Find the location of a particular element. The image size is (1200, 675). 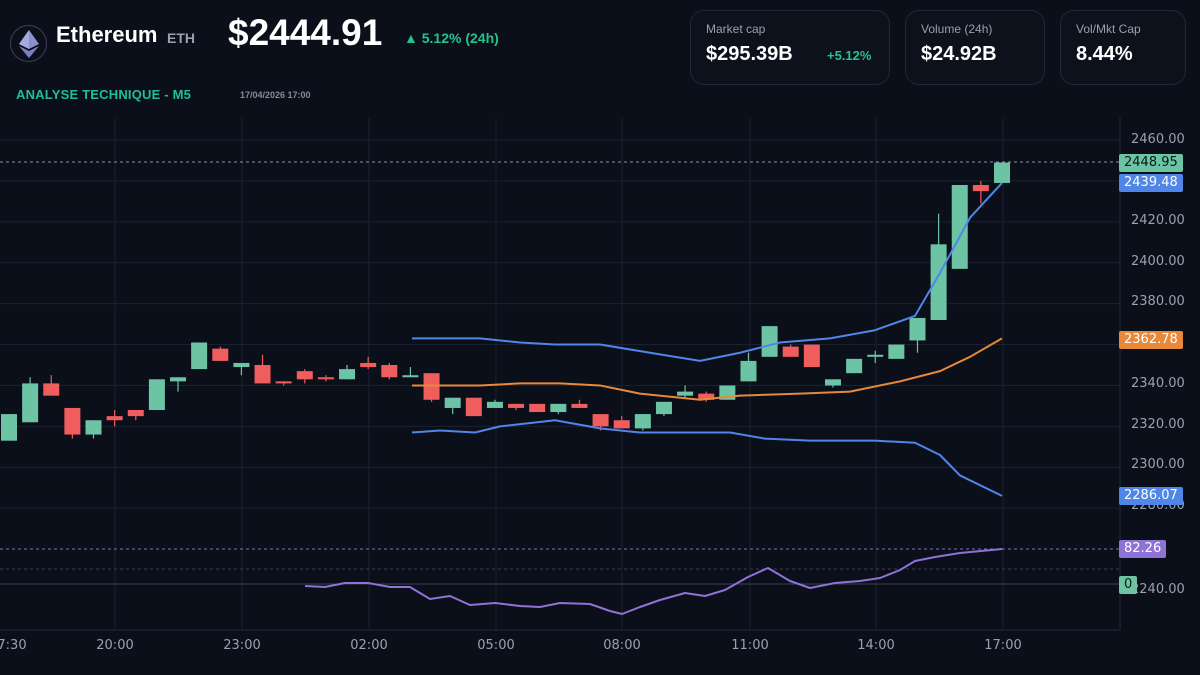

section-title: ANALYSE TECHNIQUE - M5 is located at coordinates (104, 94).